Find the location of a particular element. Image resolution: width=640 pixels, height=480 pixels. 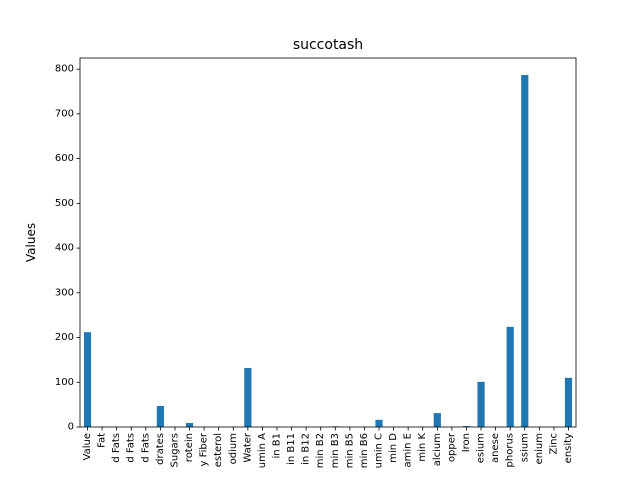

x-tick-label: ensity is located at coordinates (568, 448).